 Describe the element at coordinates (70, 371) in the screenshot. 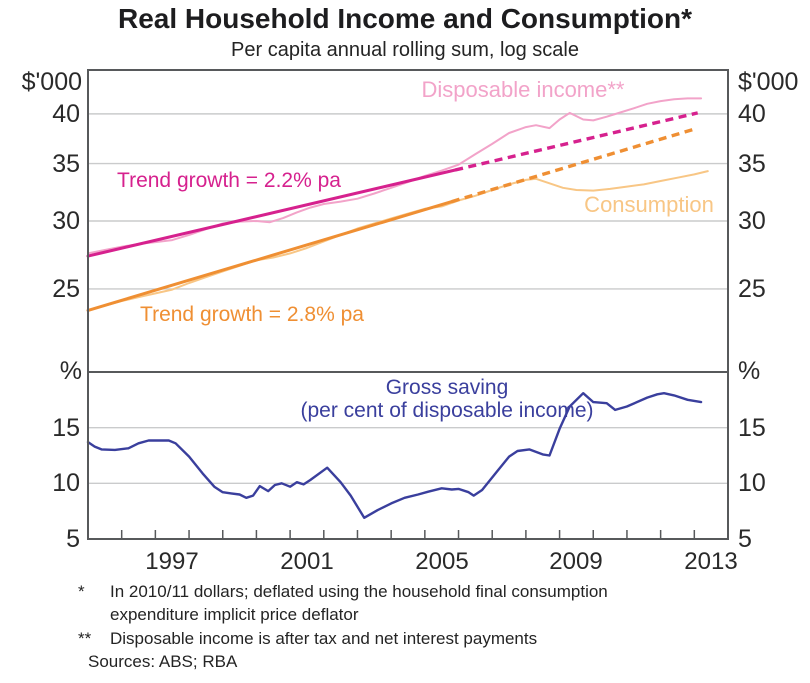

I see `y-axis-unit-left: %` at that location.